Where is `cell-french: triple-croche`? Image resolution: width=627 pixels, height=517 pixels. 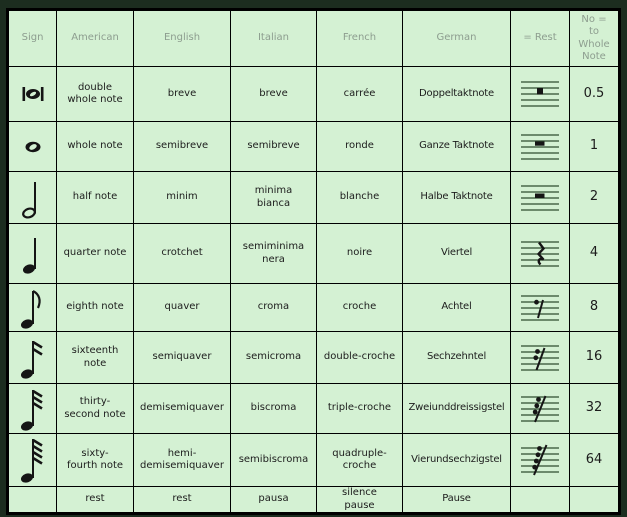
cell-french: triple-croche is located at coordinates (359, 408).